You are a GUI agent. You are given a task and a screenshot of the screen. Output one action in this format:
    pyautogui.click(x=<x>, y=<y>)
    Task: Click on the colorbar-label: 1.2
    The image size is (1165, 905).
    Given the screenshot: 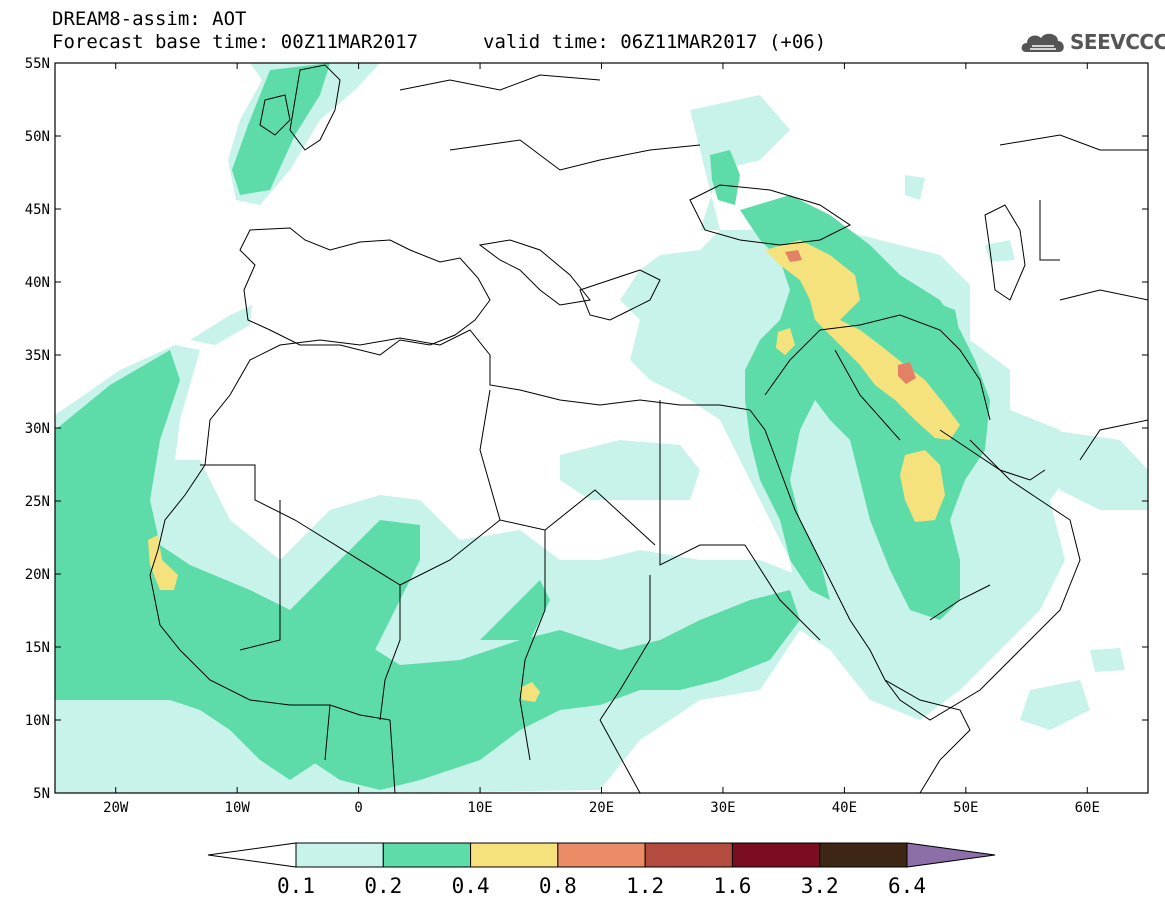 What is the action you would take?
    pyautogui.click(x=645, y=886)
    